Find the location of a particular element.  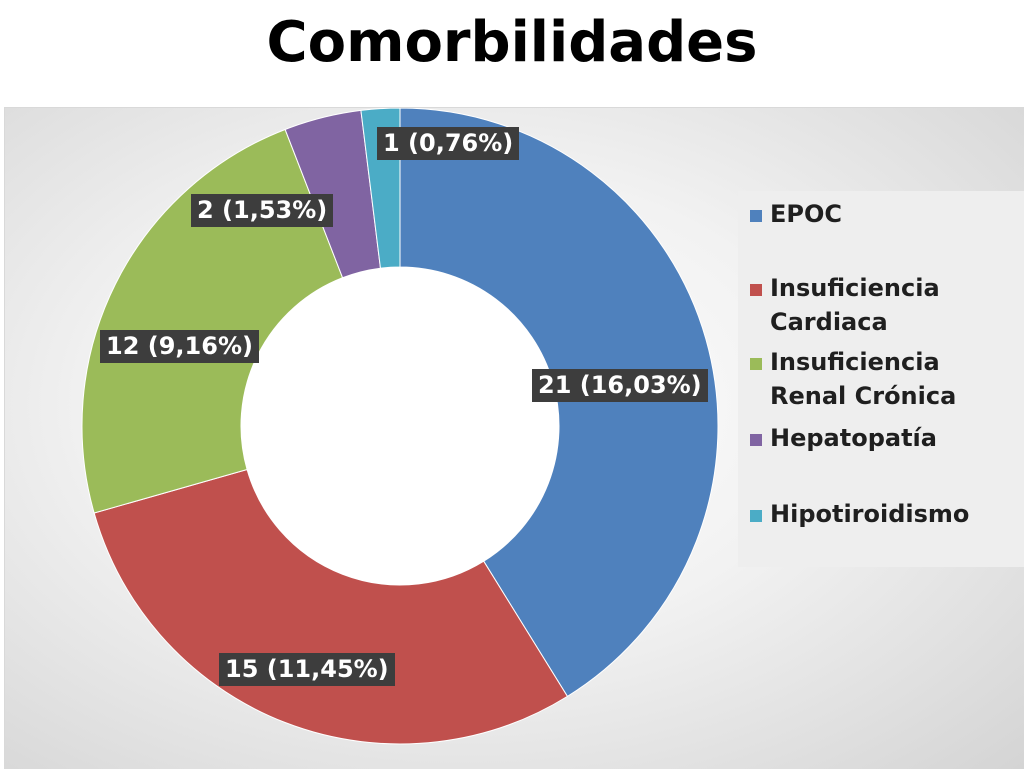

legend-item-hipotiroidismo: Hipotiroidismo is located at coordinates (885, 514).